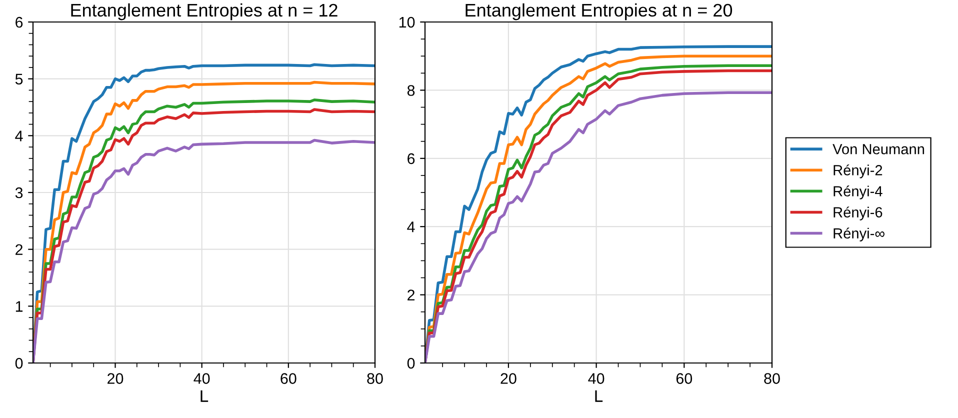 Image resolution: width=958 pixels, height=418 pixels. What do you see at coordinates (859, 235) in the screenshot?
I see `legend-label: Rényi-∞` at bounding box center [859, 235].